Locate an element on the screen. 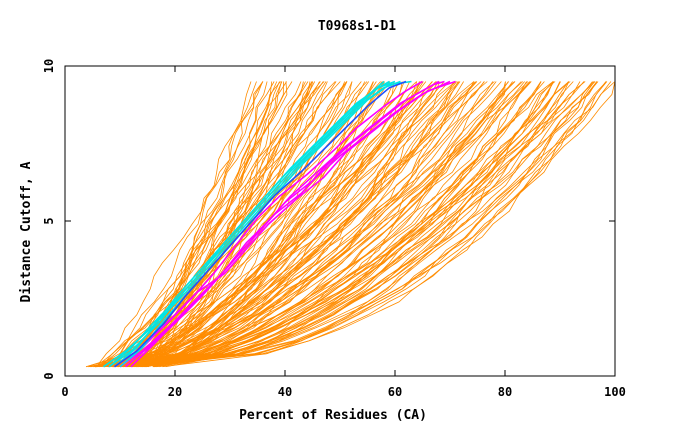  chart-title: T0968s1-D1 is located at coordinates (357, 26).